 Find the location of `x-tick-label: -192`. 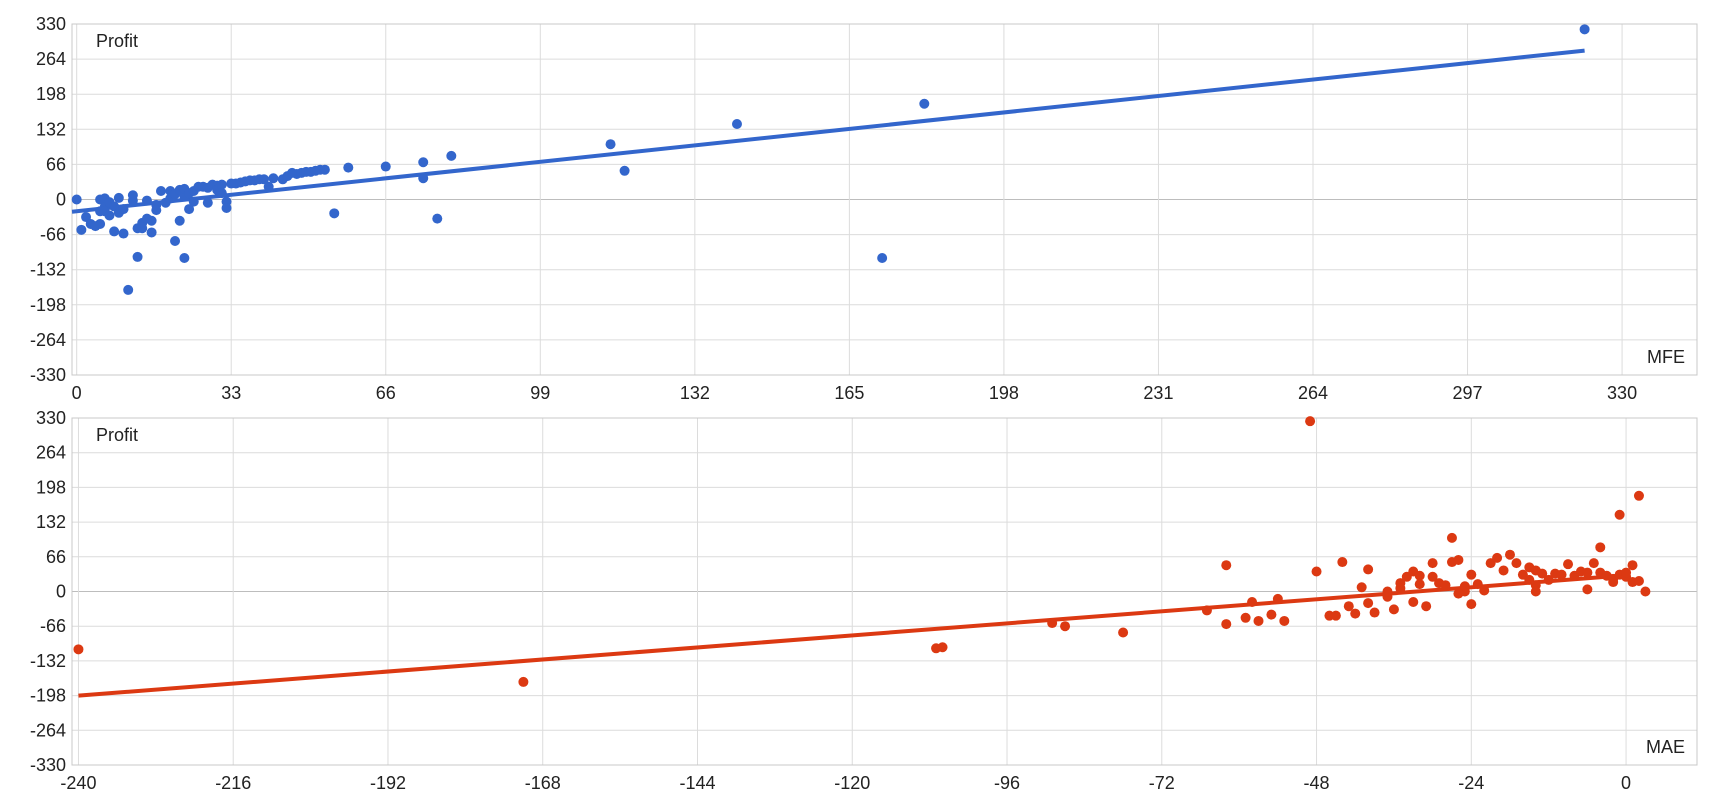

x-tick-label: -192 is located at coordinates (388, 783).